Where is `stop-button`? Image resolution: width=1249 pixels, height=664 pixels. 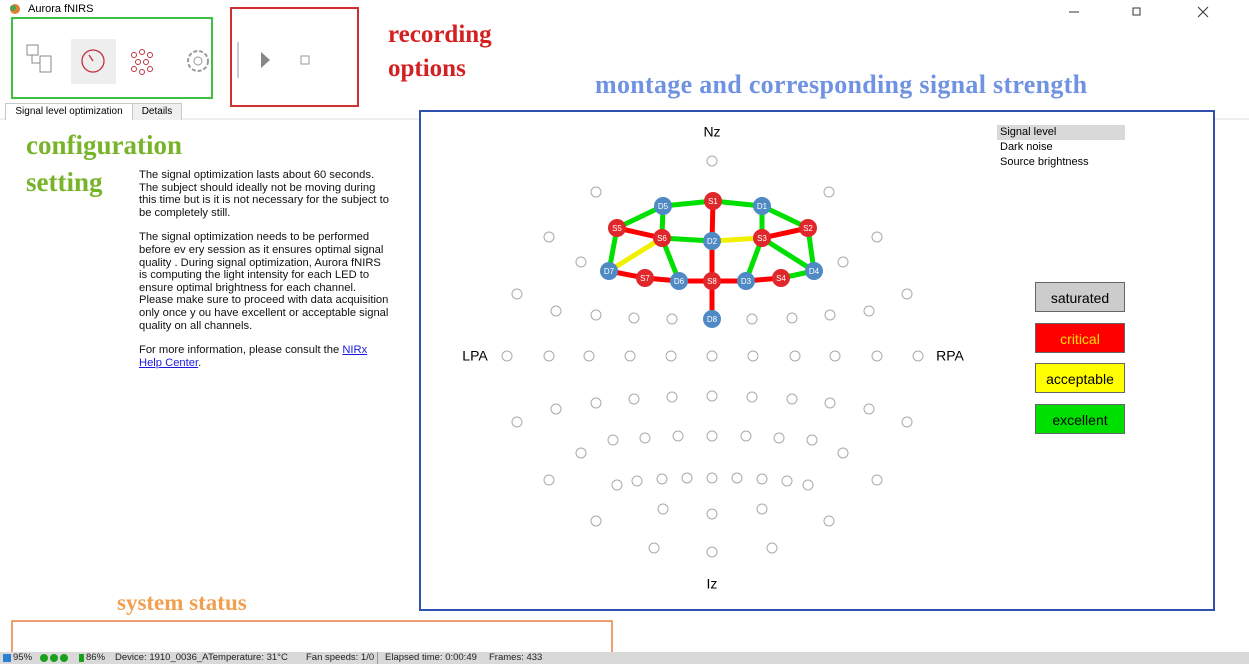
stop-button is located at coordinates (305, 60).